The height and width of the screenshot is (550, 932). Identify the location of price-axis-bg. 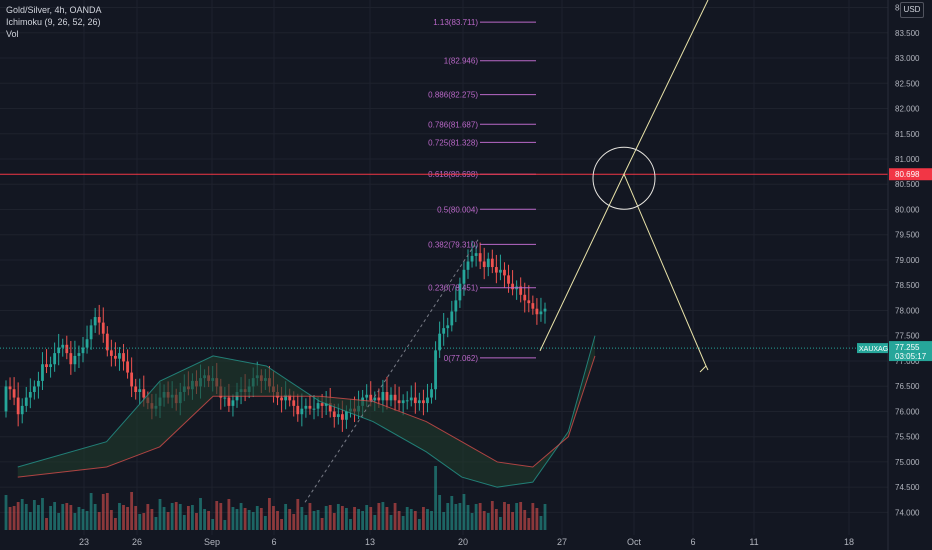
(910, 275).